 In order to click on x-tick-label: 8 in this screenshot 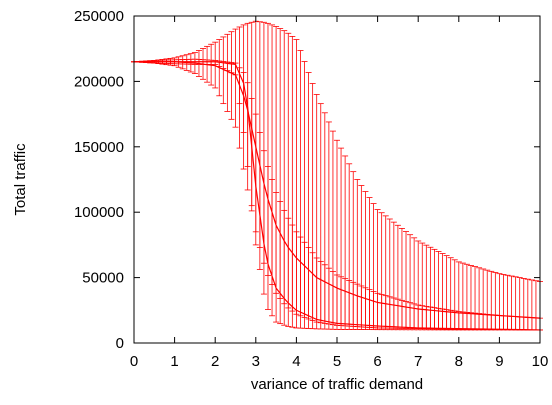, I will do `click(459, 361)`.